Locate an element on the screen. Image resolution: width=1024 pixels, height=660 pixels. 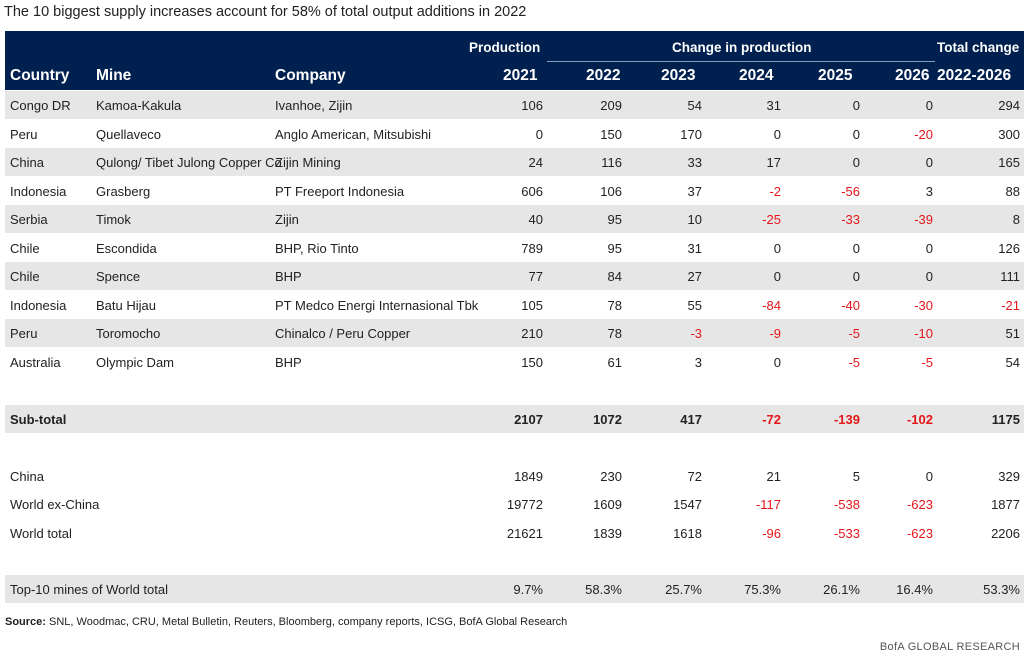
value-cell: 606 is located at coordinates (532, 191).